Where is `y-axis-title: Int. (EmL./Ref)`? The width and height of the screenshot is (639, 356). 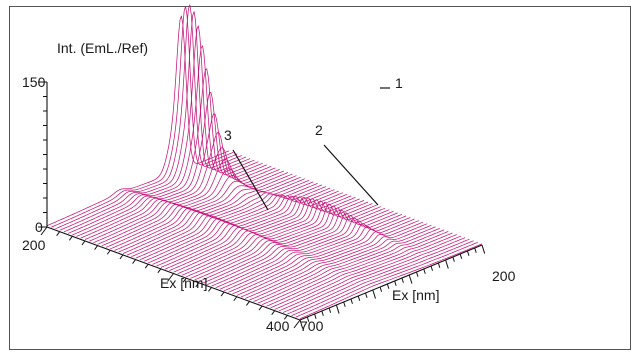
y-axis-title: Int. (EmL./Ref) is located at coordinates (102, 48).